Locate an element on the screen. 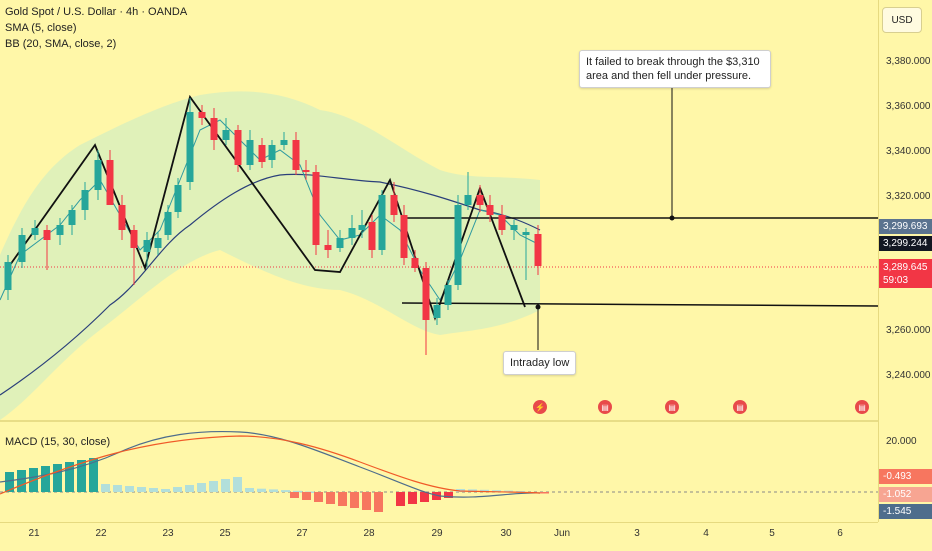 Image resolution: width=932 pixels, height=551 pixels. resistance-price-tag: 3,299.693 is located at coordinates (905, 226).